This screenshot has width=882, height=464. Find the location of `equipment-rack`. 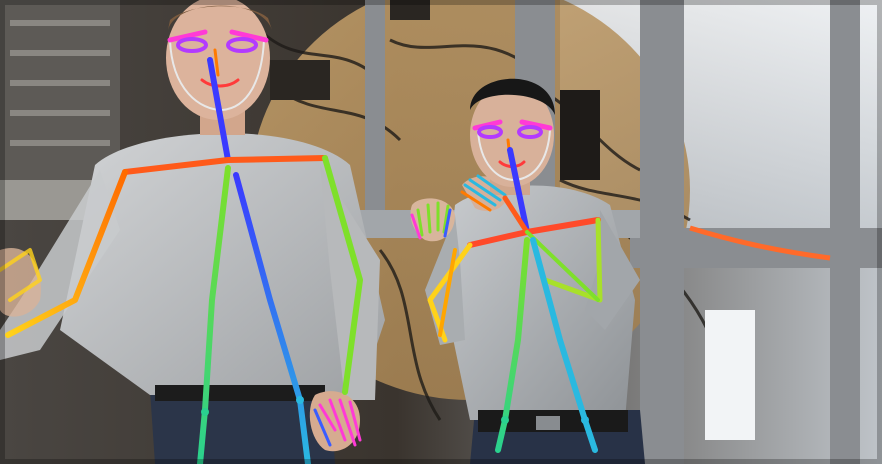

equipment-rack is located at coordinates (580, 135).